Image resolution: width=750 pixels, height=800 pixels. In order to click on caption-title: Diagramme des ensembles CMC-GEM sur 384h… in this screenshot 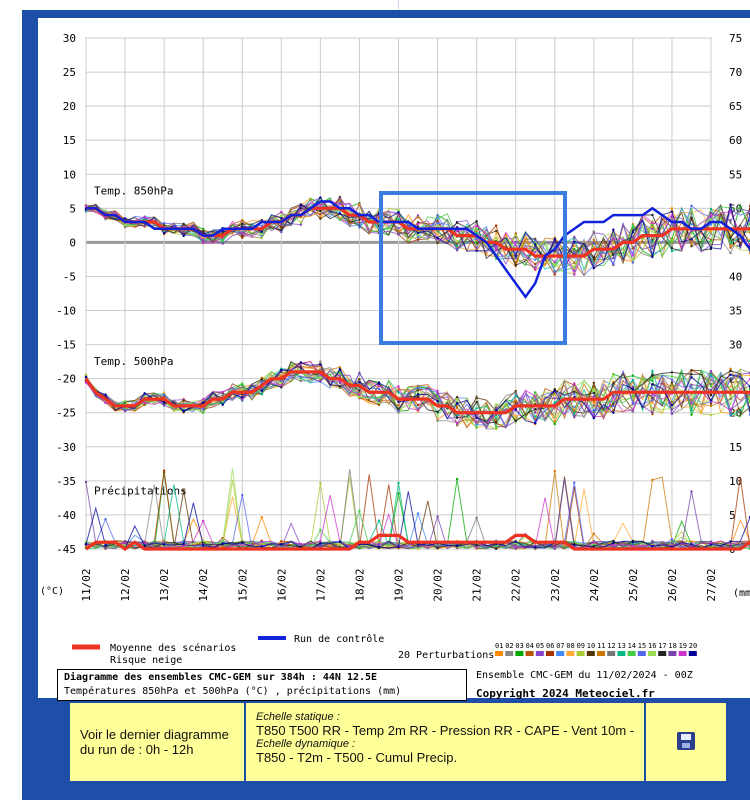, I will do `click(221, 677)`.